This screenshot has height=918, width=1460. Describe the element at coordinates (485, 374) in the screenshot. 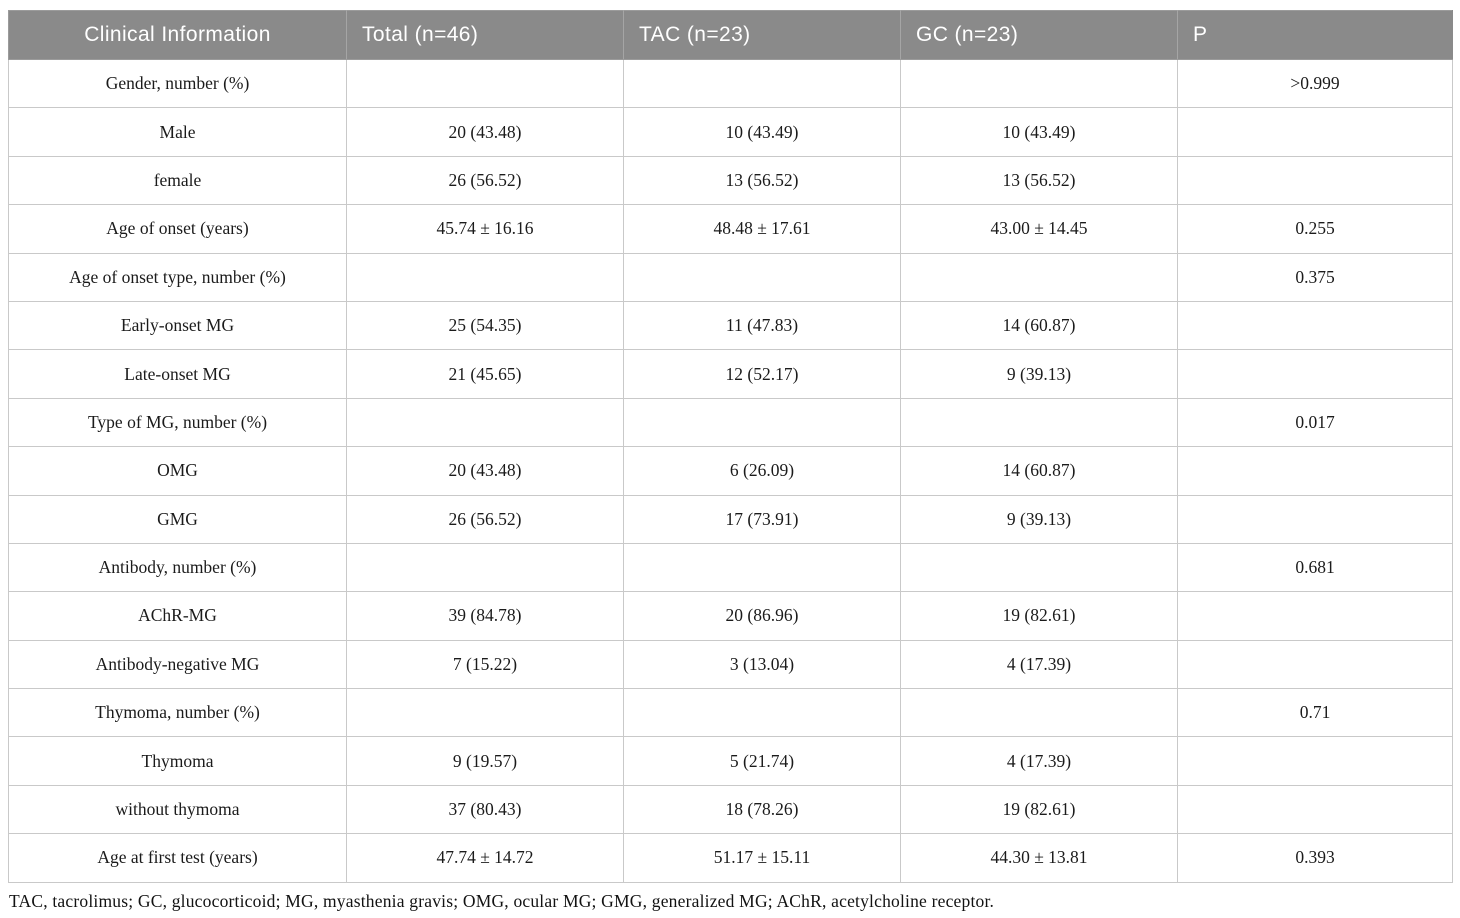

I see `total-value-cell: 21 (45.65)` at that location.